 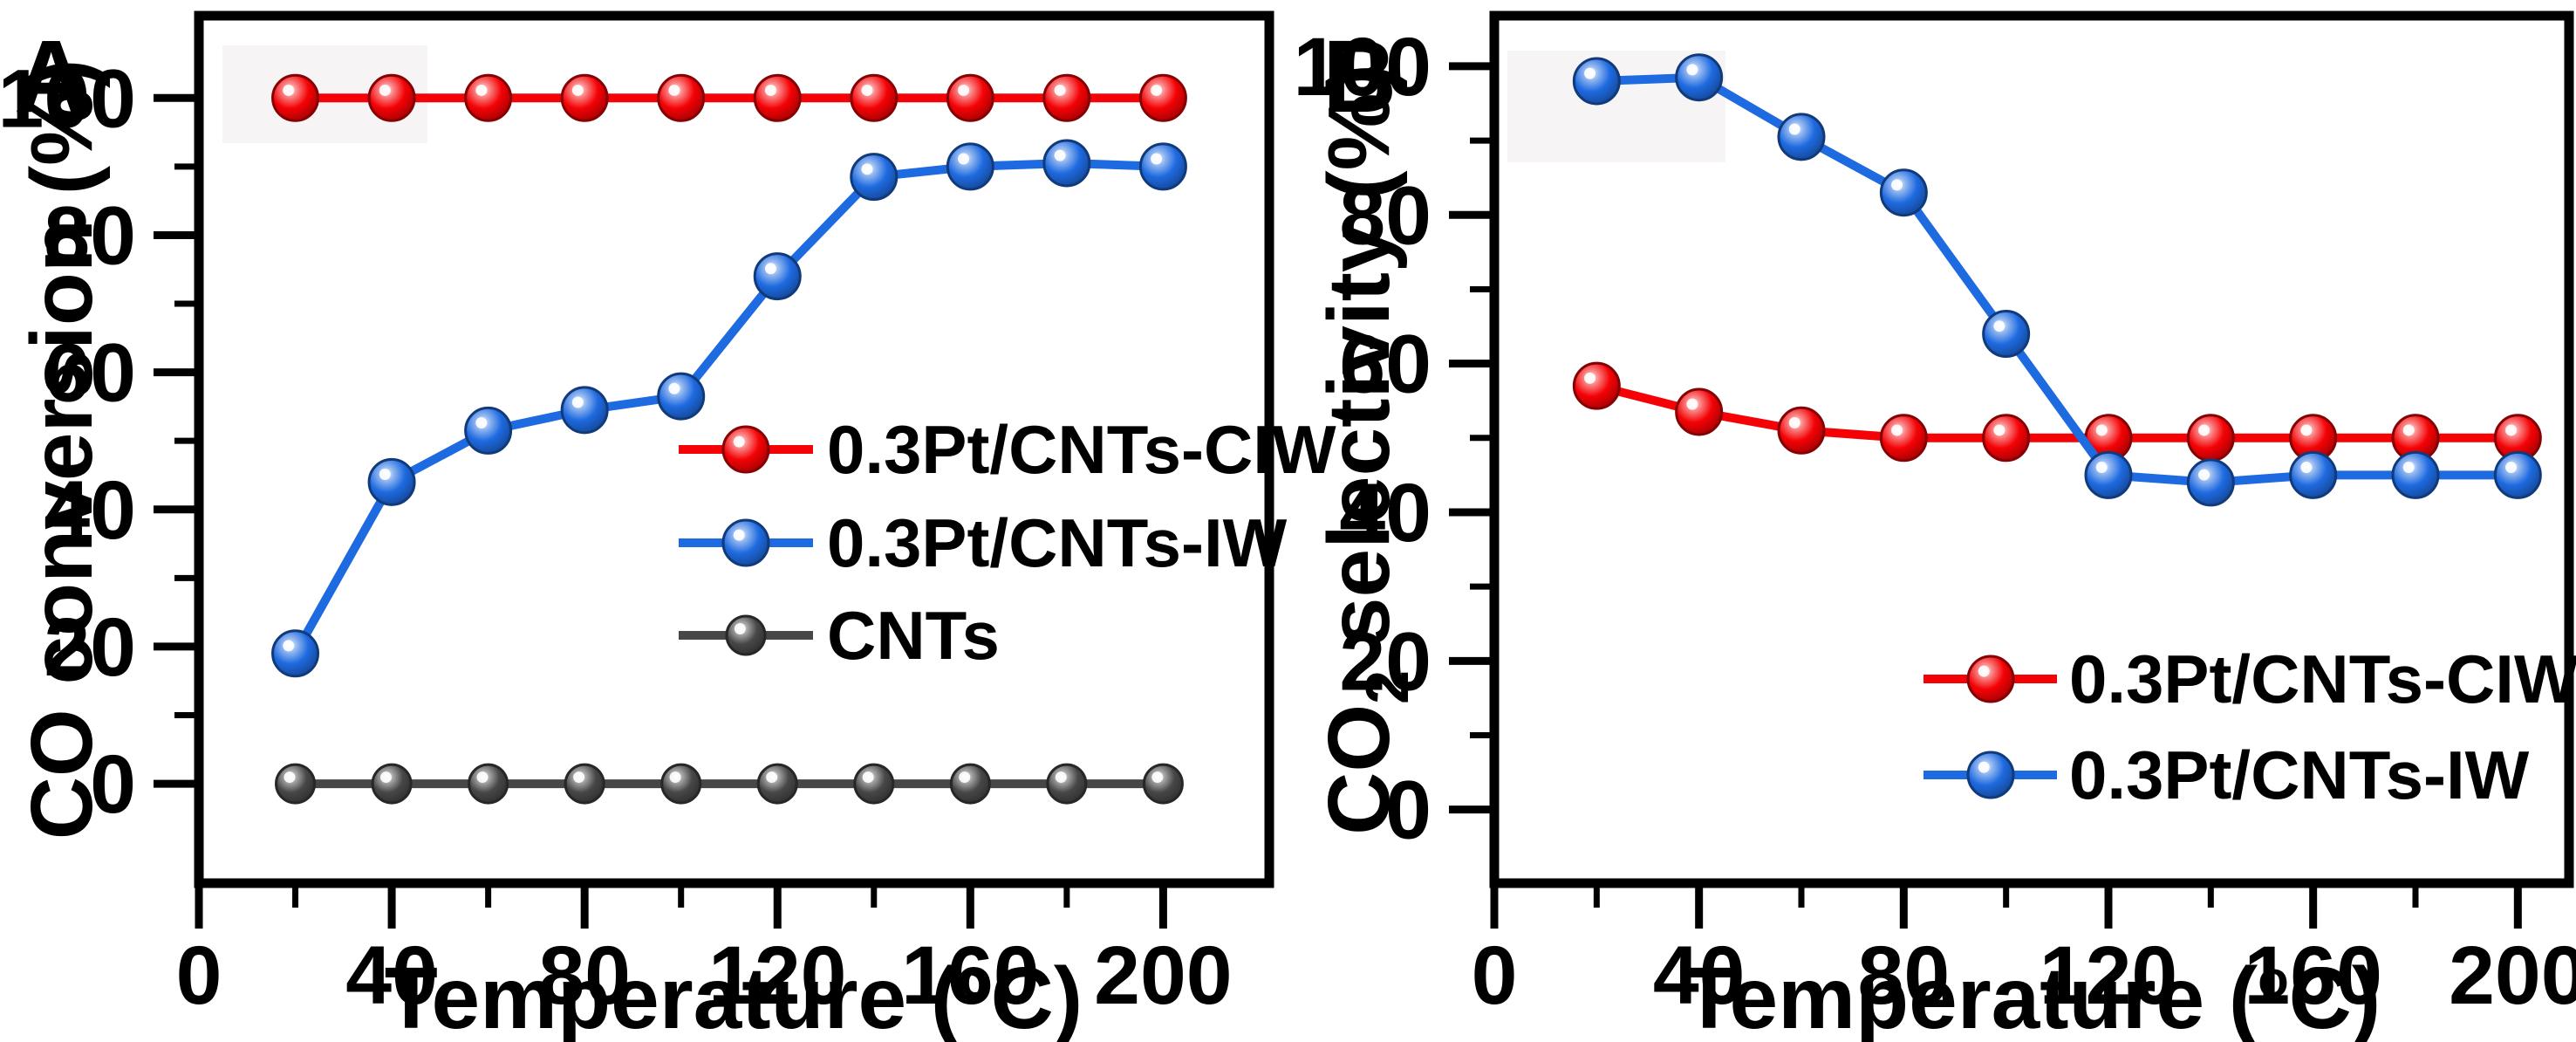 What do you see at coordinates (1385, 513) in the screenshot?
I see `y-tick-label: 40` at bounding box center [1385, 513].